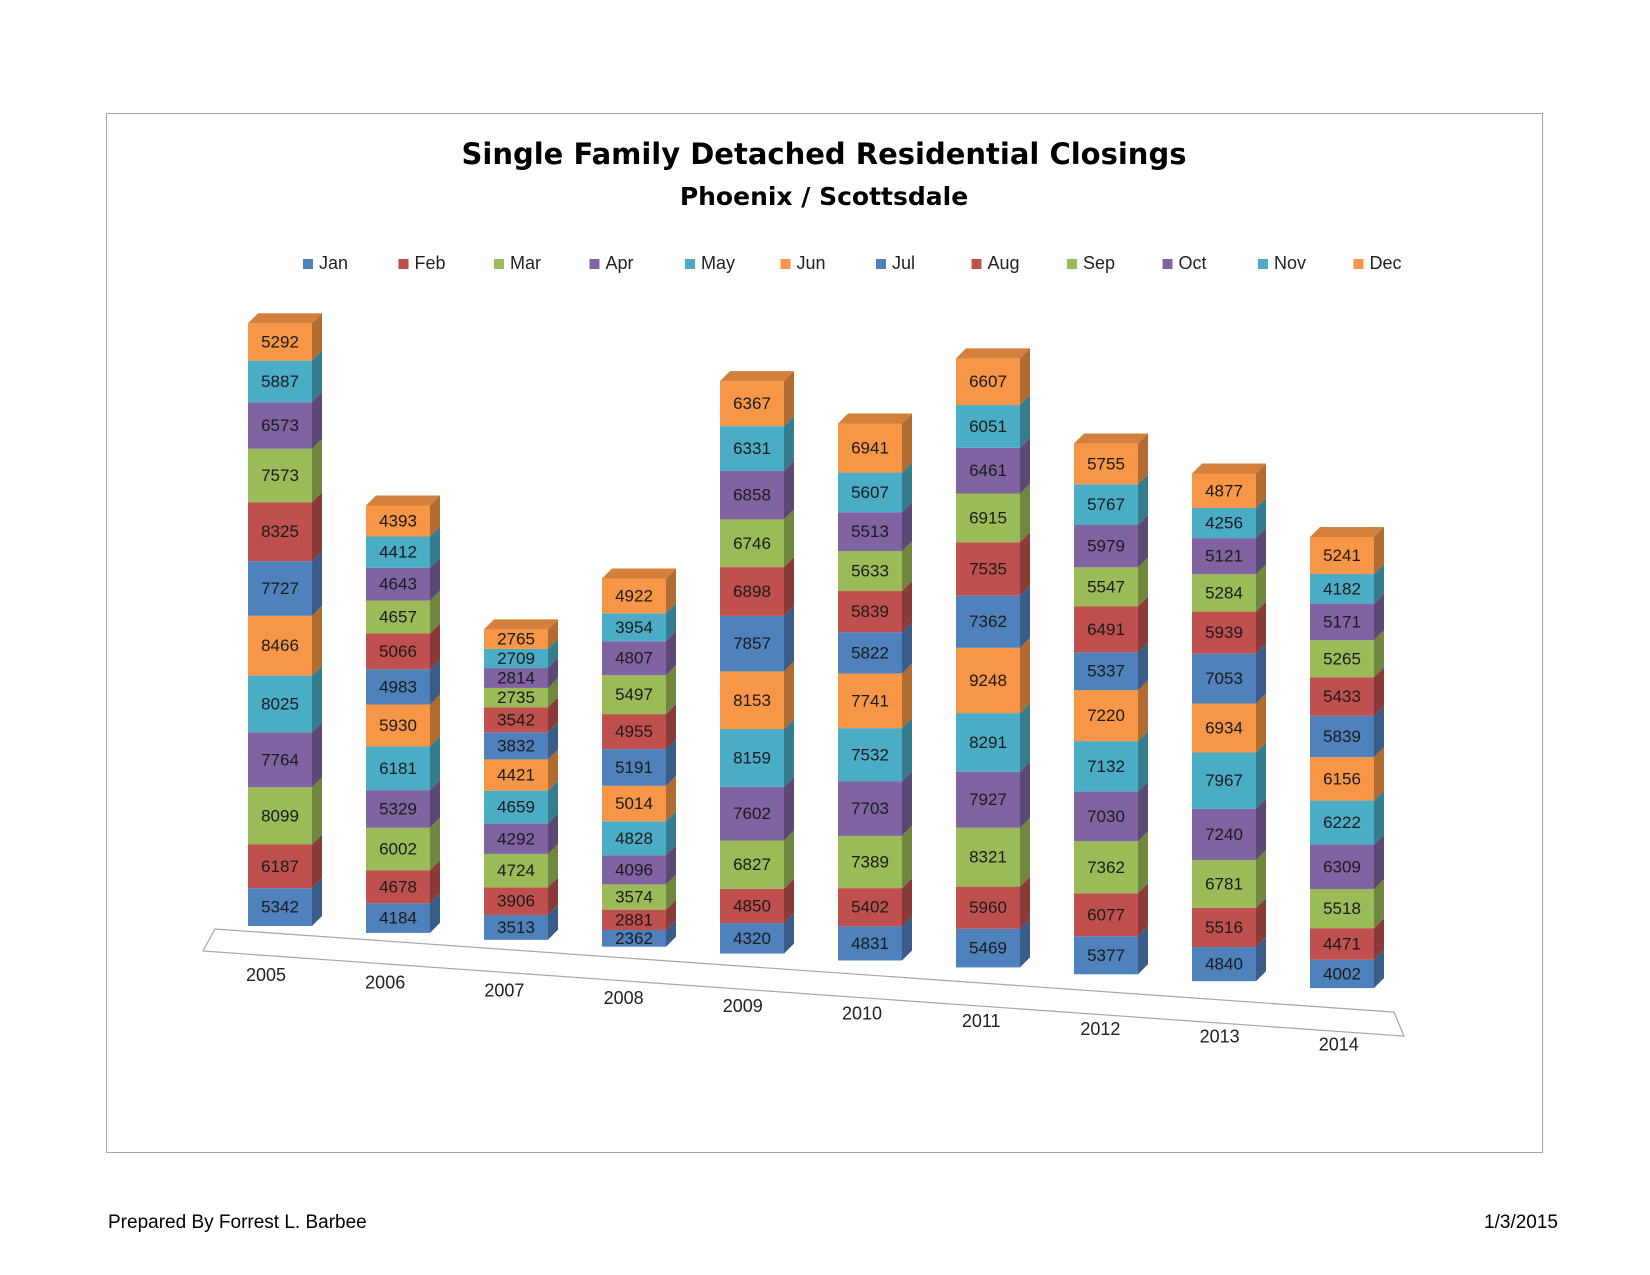  I want to click on data-label: 4421, so click(516, 775).